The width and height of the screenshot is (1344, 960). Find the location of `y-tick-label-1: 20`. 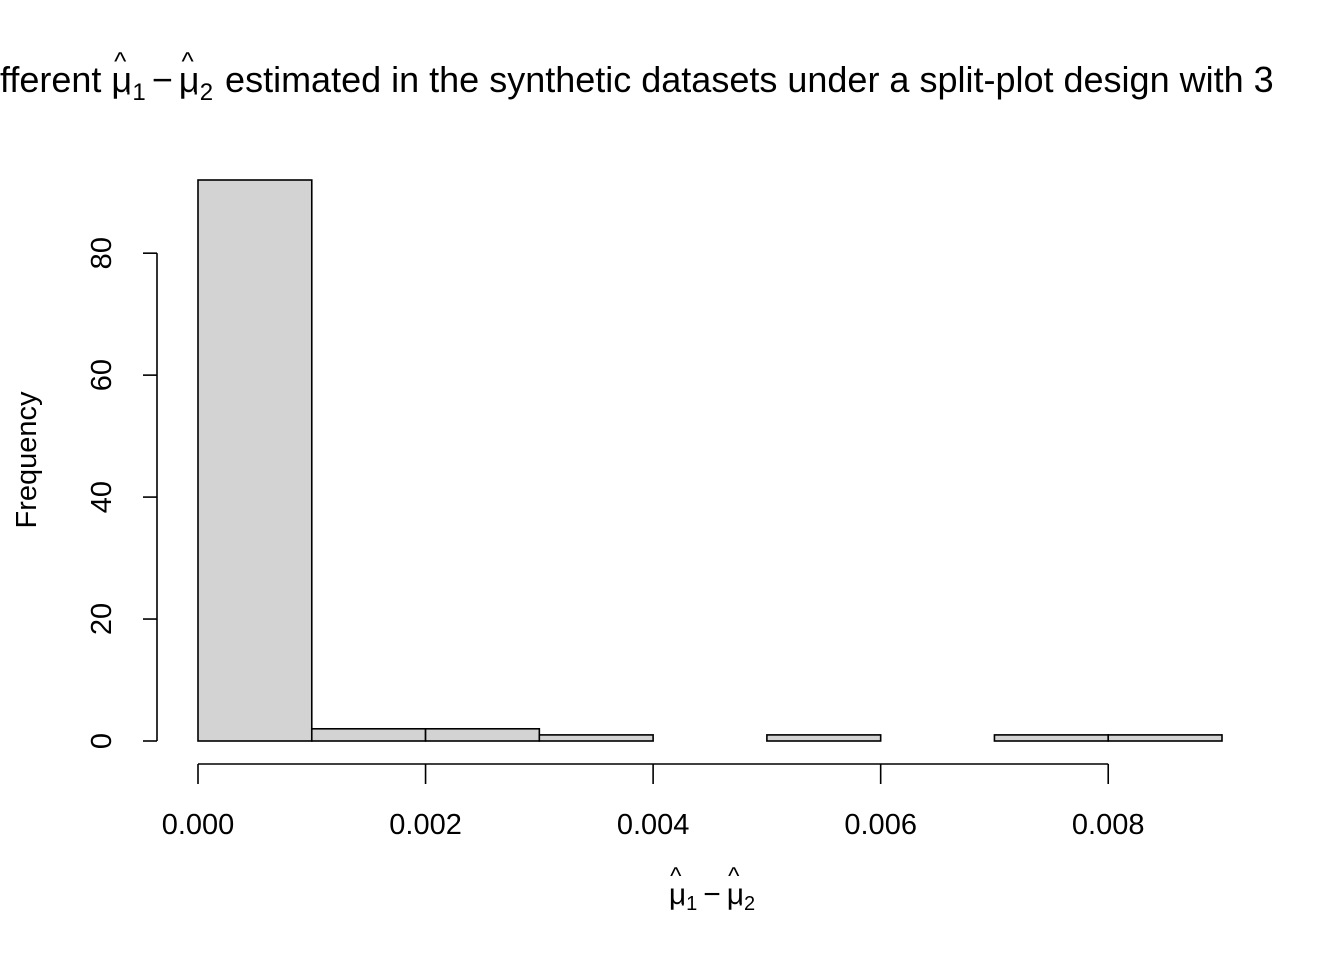

y-tick-label-1: 20 is located at coordinates (102, 619).